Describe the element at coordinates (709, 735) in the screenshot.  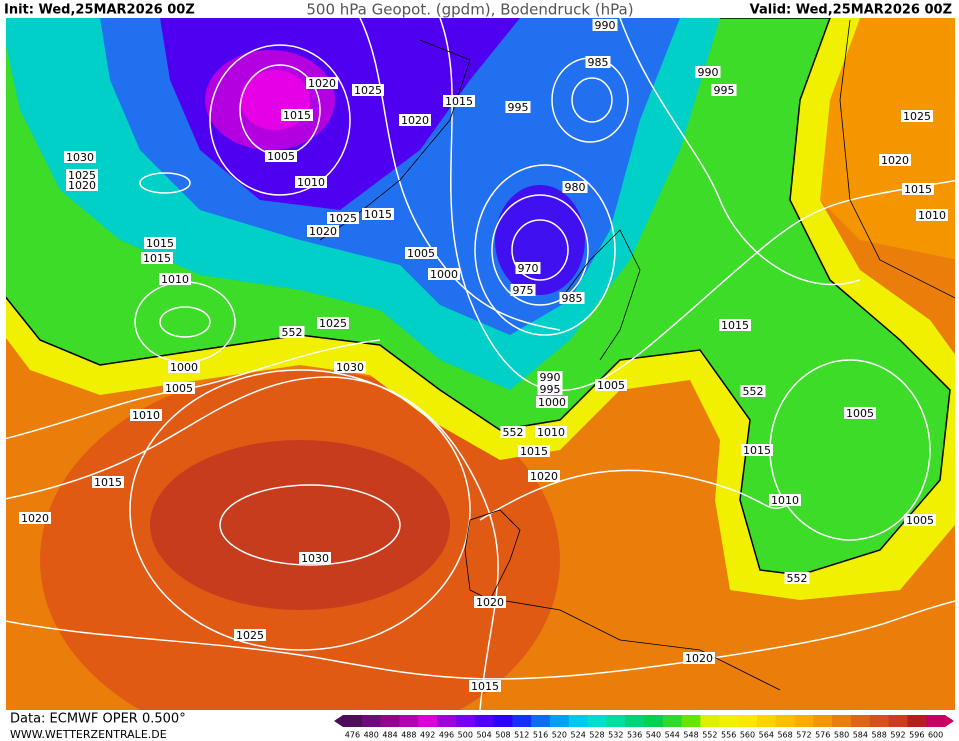
I see `scale-label: 552` at that location.